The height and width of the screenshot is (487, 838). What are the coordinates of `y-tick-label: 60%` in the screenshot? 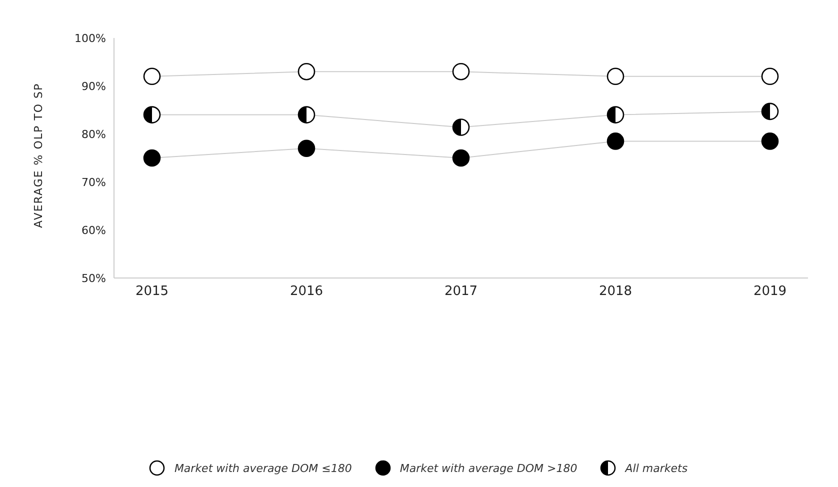 It's located at (94, 230).